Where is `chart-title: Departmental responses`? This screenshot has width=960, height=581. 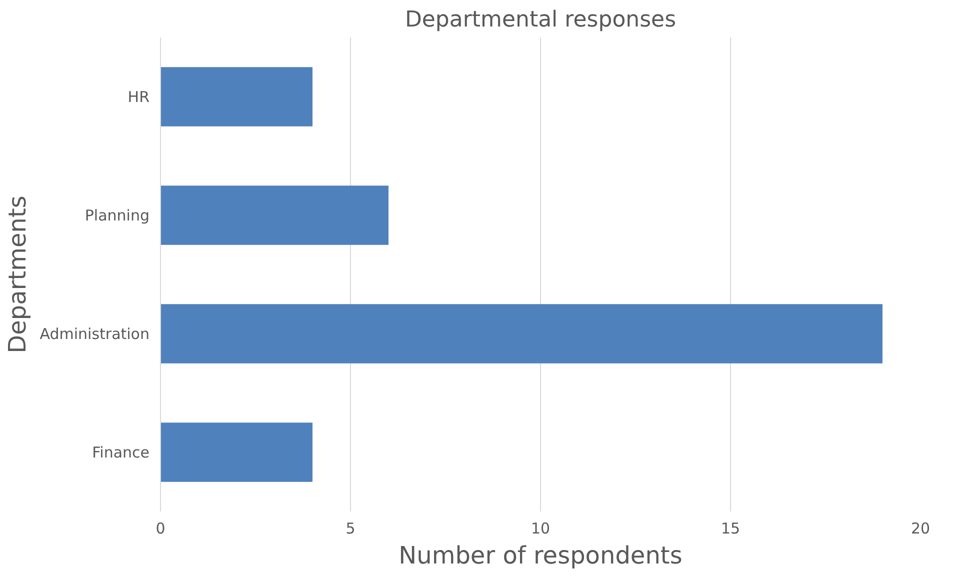 chart-title: Departmental responses is located at coordinates (540, 20).